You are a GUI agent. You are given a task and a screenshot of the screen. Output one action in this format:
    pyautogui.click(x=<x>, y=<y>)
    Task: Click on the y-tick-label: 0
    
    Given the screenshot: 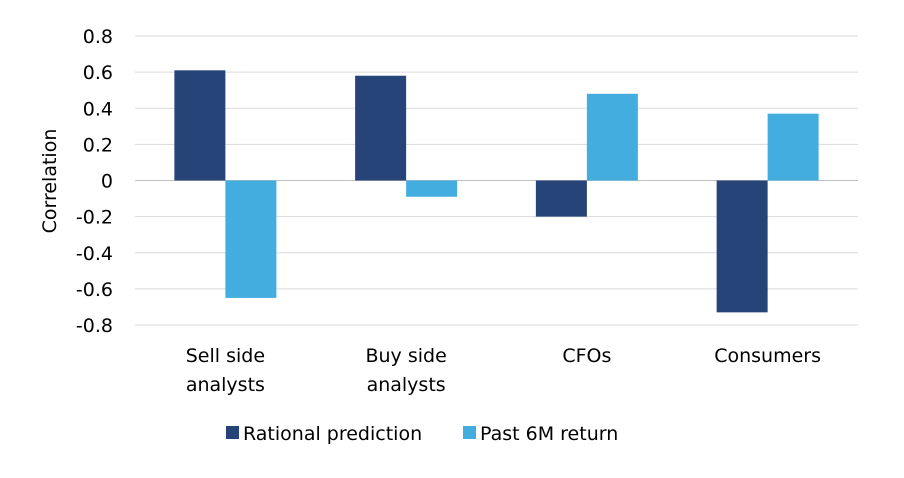 What is the action you would take?
    pyautogui.click(x=107, y=182)
    